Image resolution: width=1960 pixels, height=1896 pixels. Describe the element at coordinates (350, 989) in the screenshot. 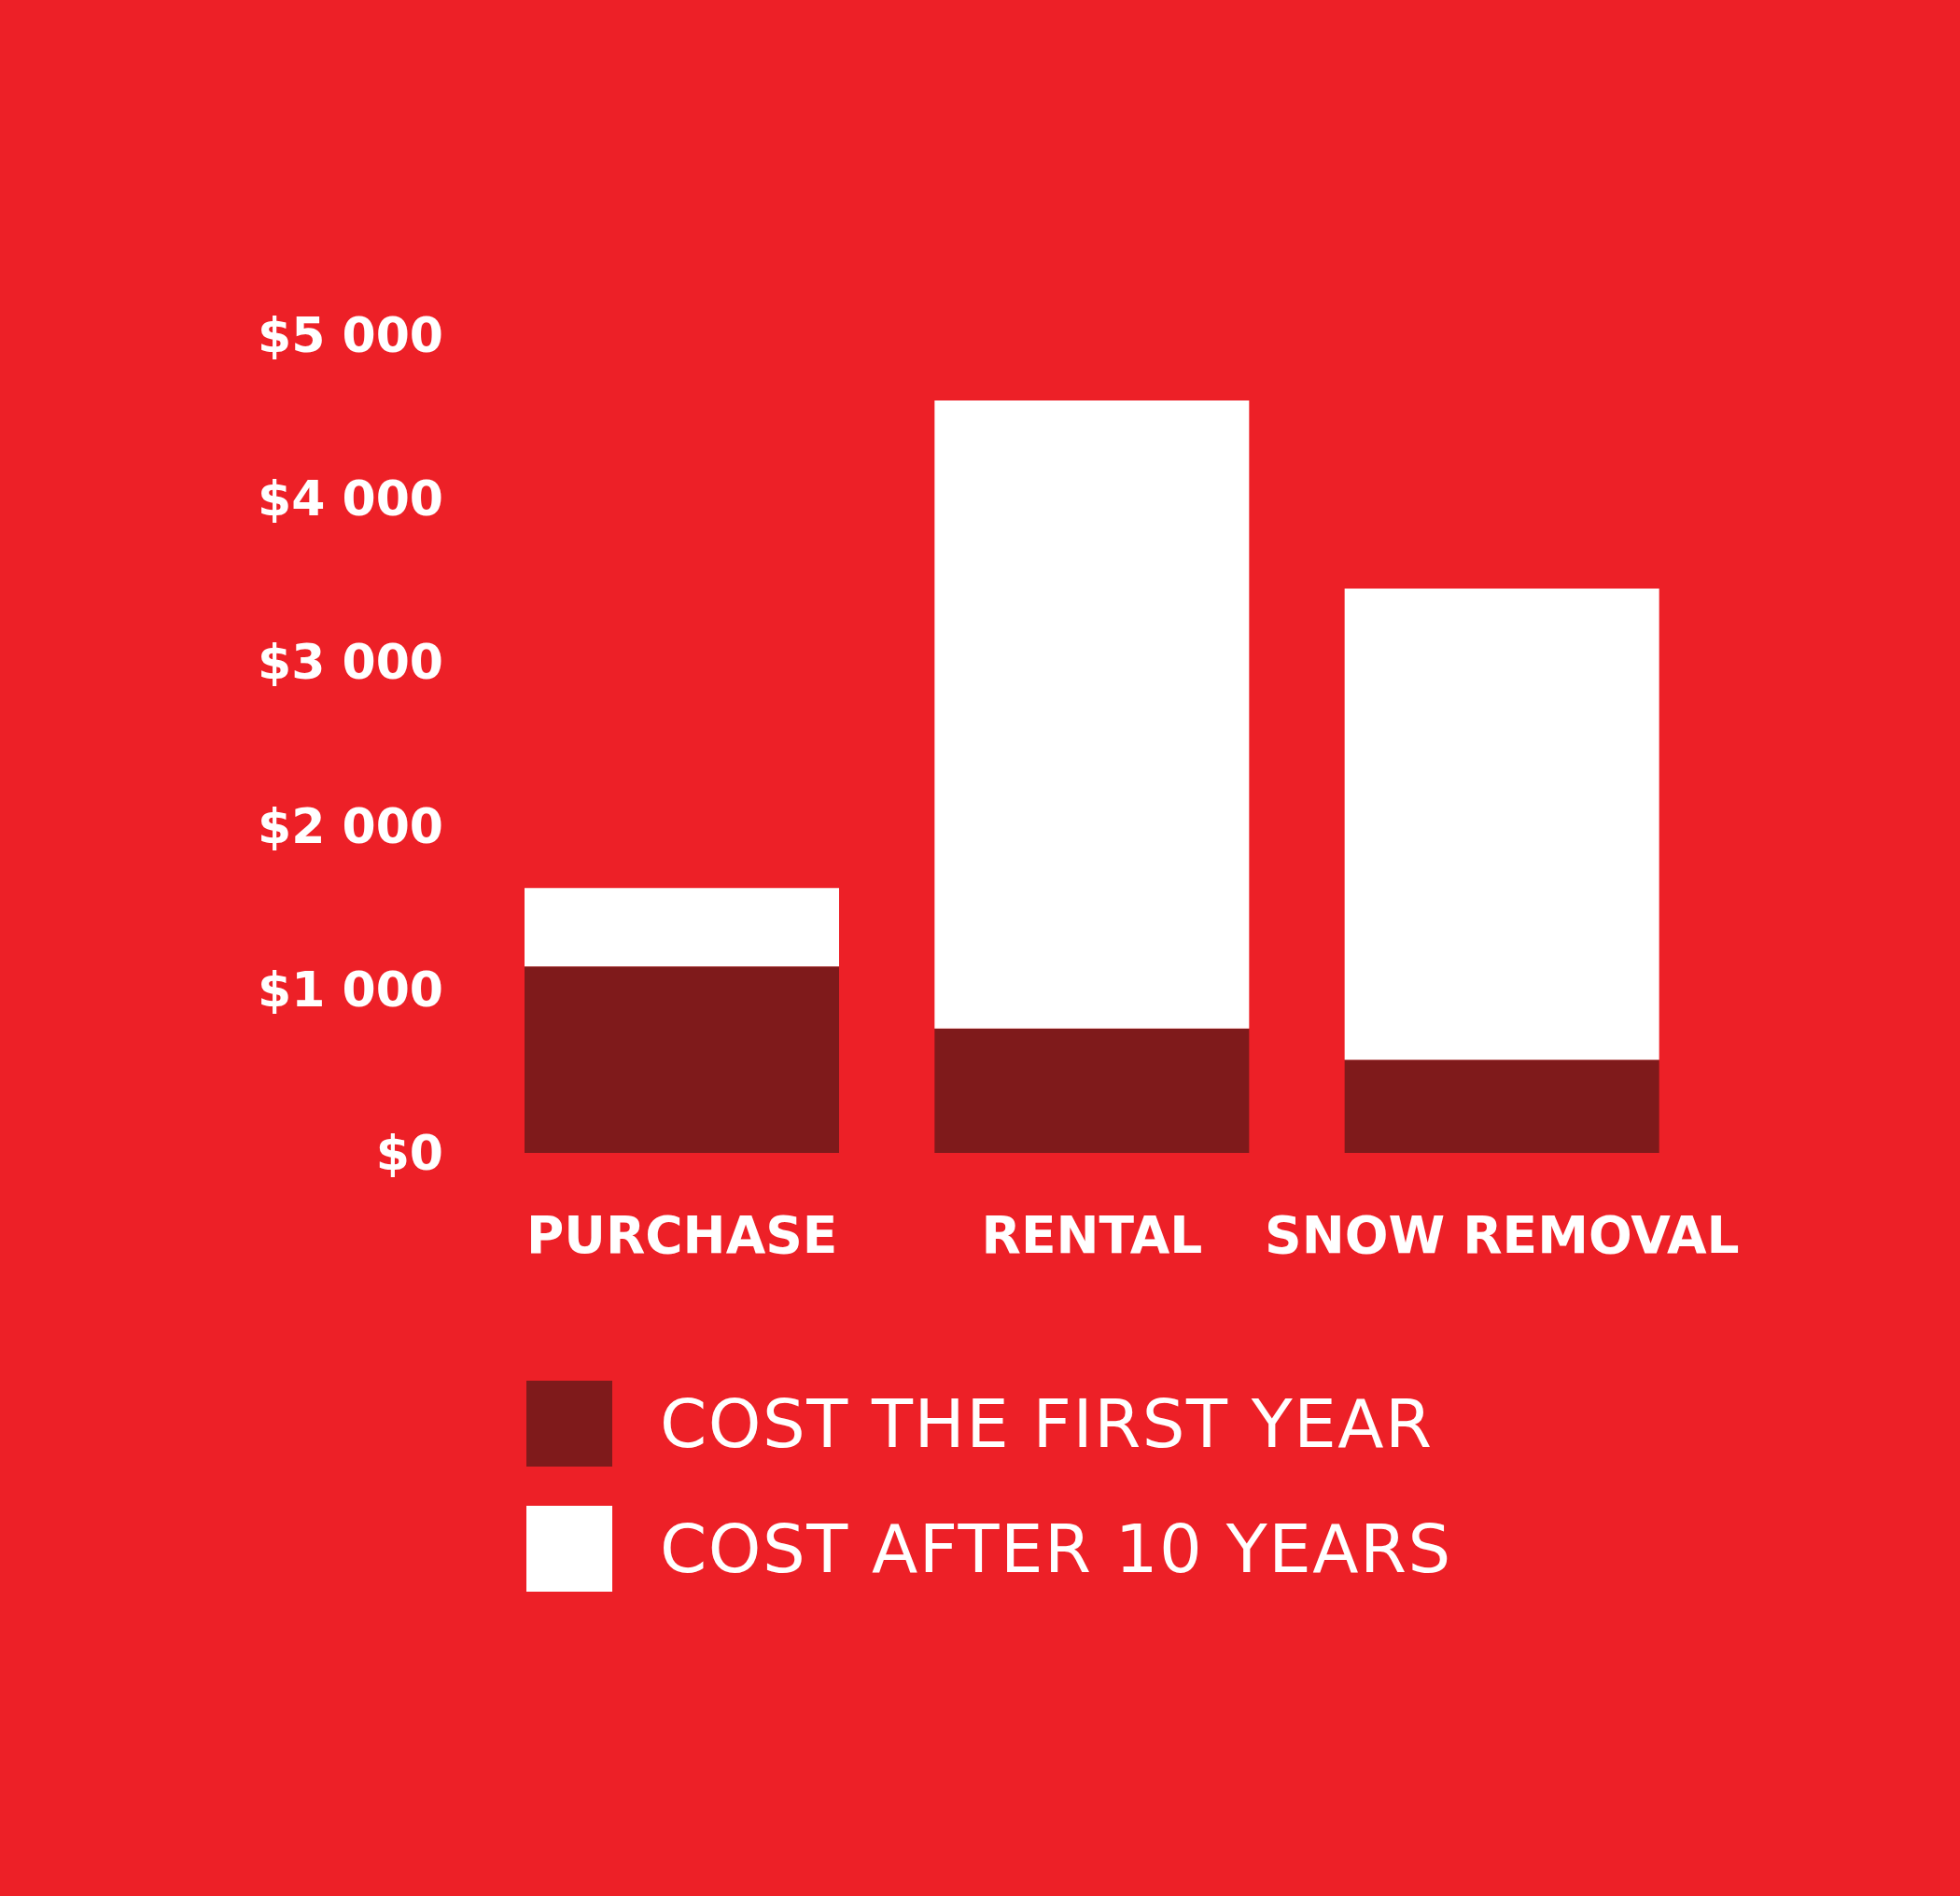

I see `y-tick-label: $1 000` at that location.